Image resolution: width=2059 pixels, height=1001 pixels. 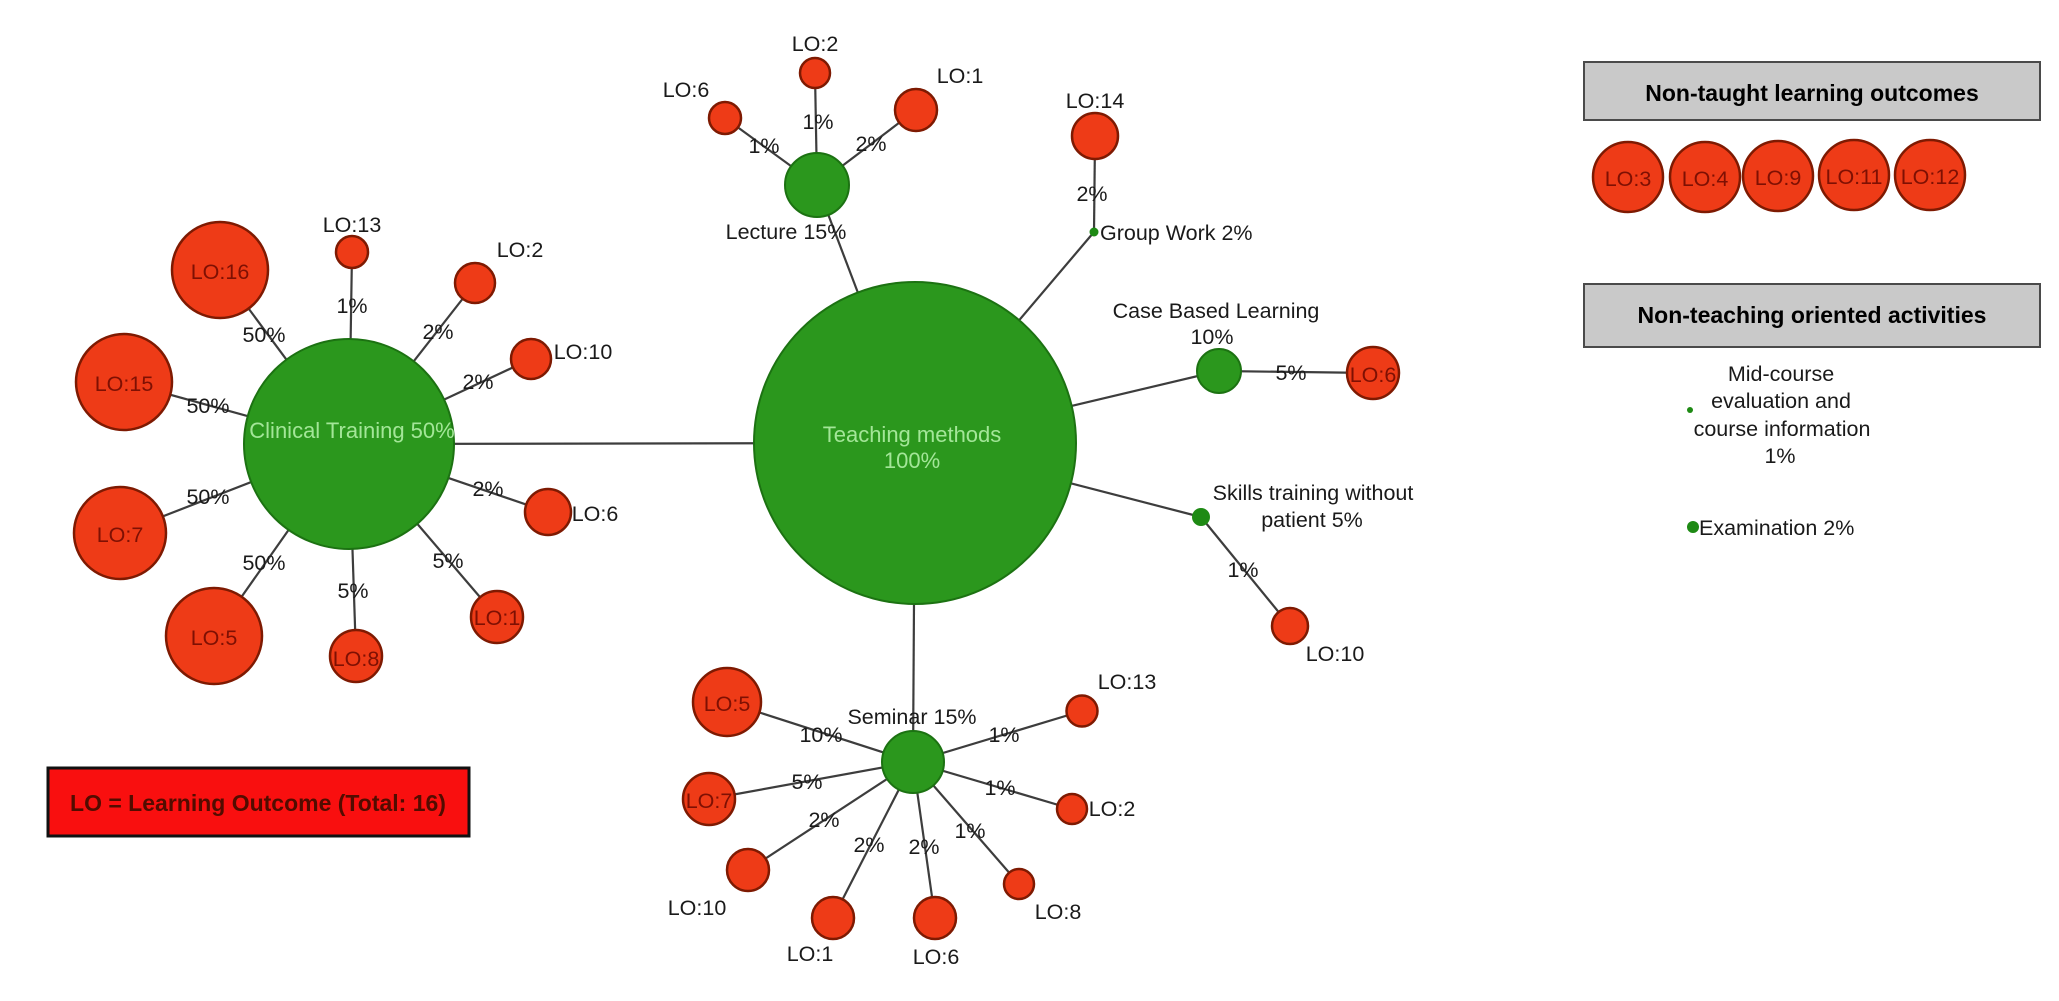 What do you see at coordinates (1312, 520) in the screenshot?
I see `svg-text: patient 5%` at bounding box center [1312, 520].